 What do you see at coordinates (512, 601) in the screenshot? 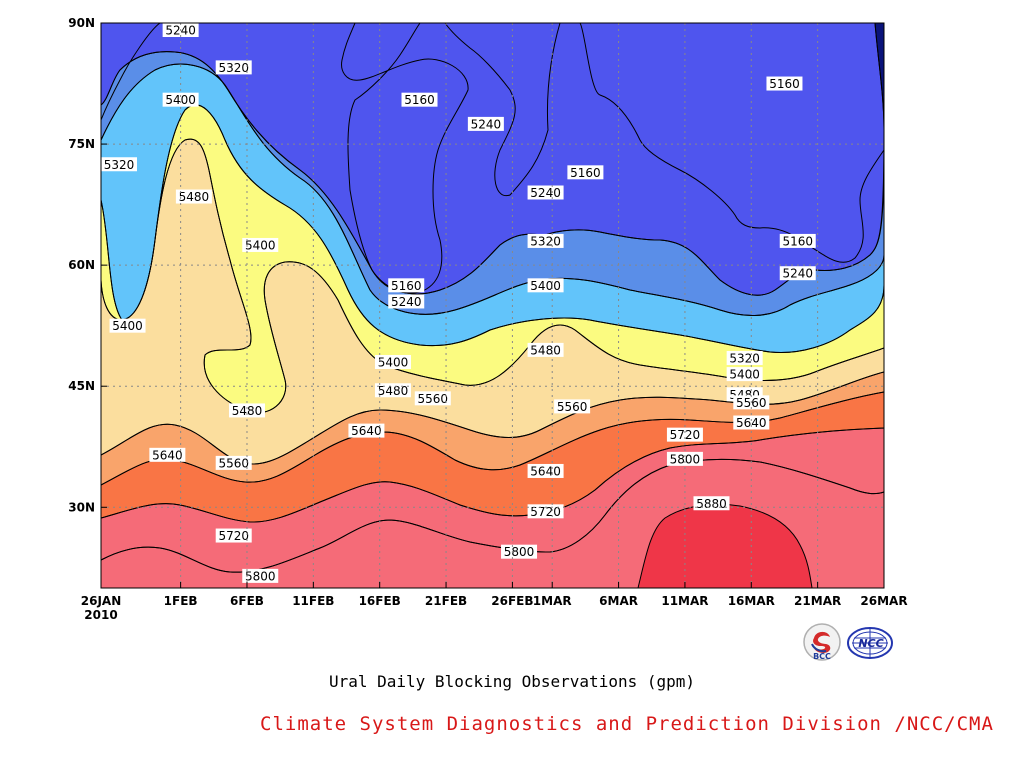
I see `x-tick-label: 26FEB` at bounding box center [512, 601].